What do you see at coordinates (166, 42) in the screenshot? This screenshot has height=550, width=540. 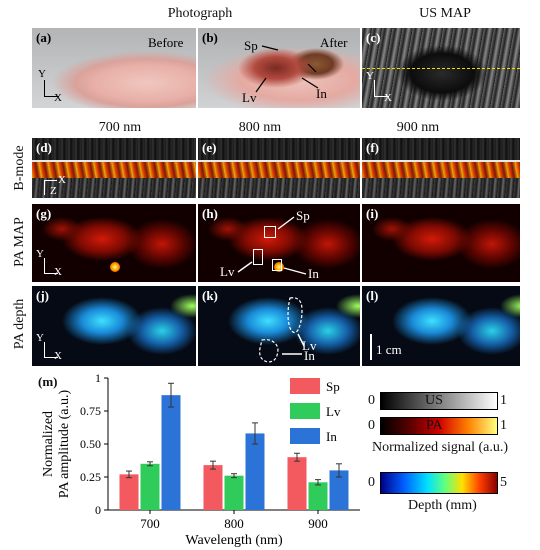 I see `label-before: Before` at bounding box center [166, 42].